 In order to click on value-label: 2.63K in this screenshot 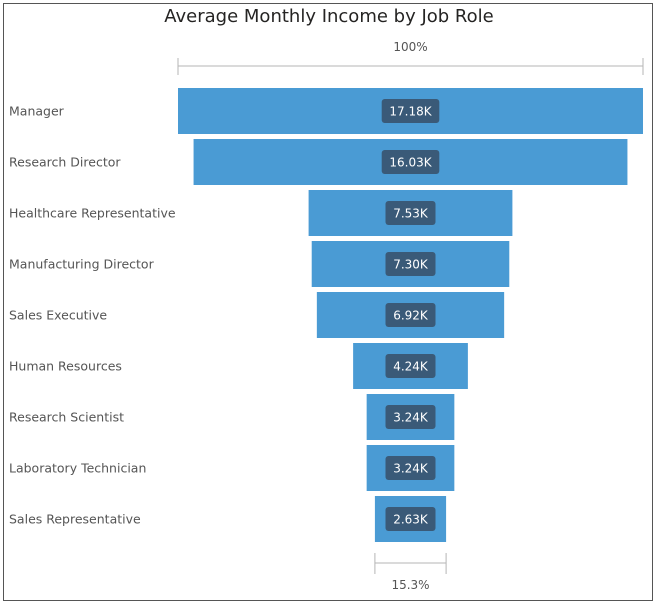, I will do `click(411, 520)`.